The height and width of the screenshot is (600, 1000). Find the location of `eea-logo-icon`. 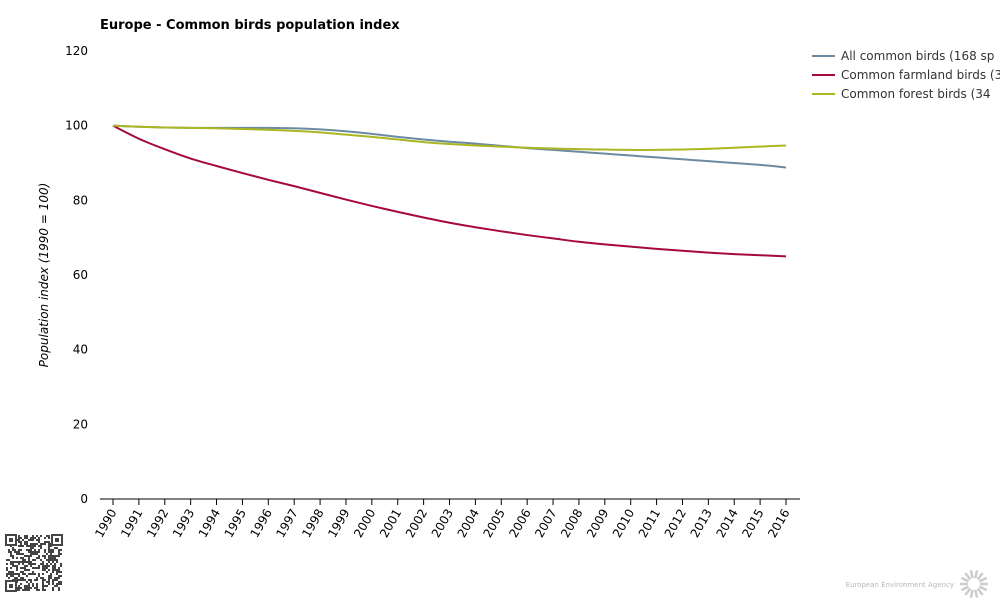

eea-logo-icon is located at coordinates (974, 584).